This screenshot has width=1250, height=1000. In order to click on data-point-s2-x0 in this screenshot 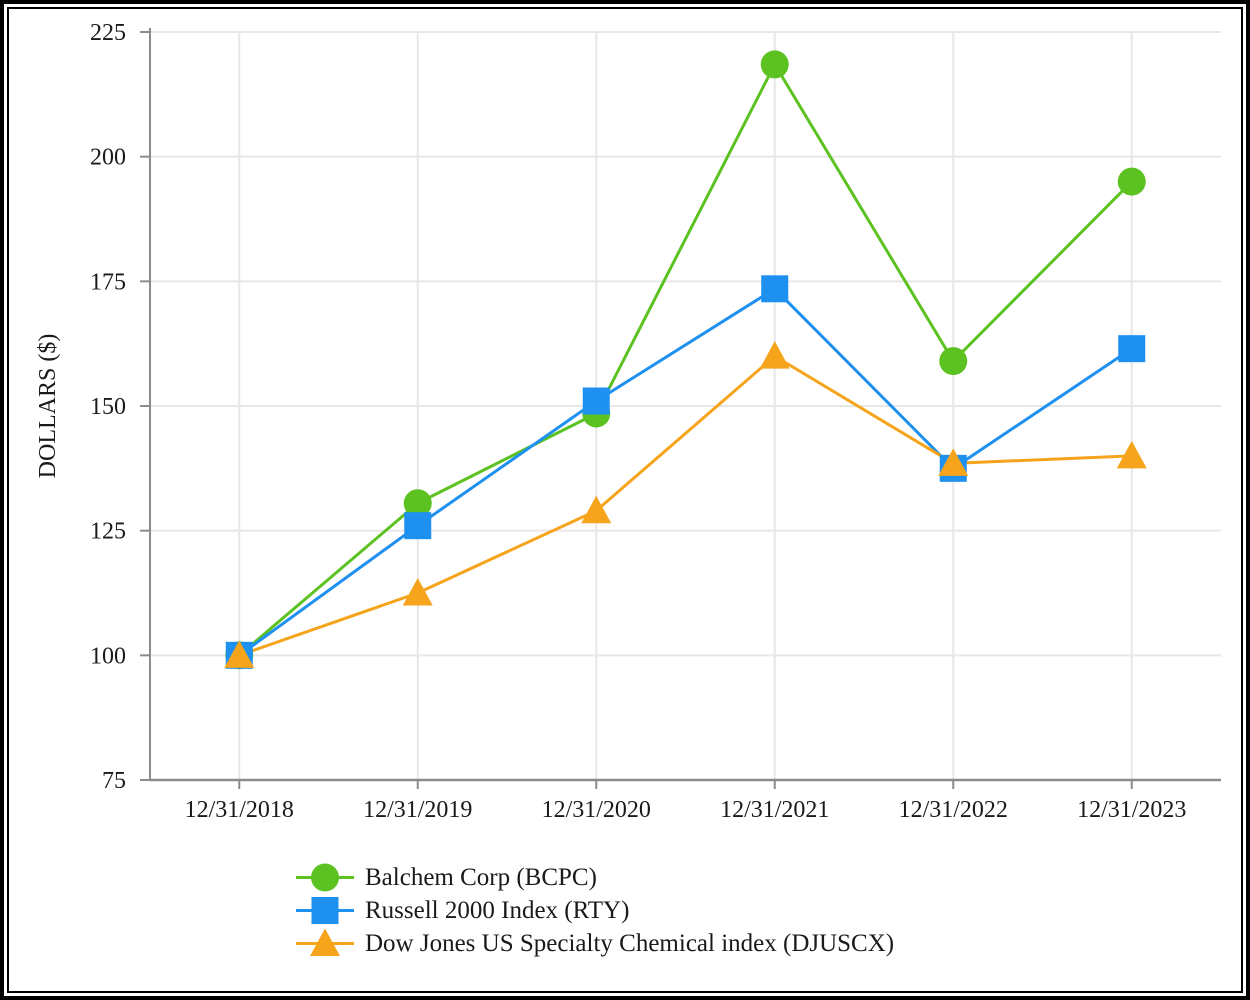, I will do `click(239, 654)`.